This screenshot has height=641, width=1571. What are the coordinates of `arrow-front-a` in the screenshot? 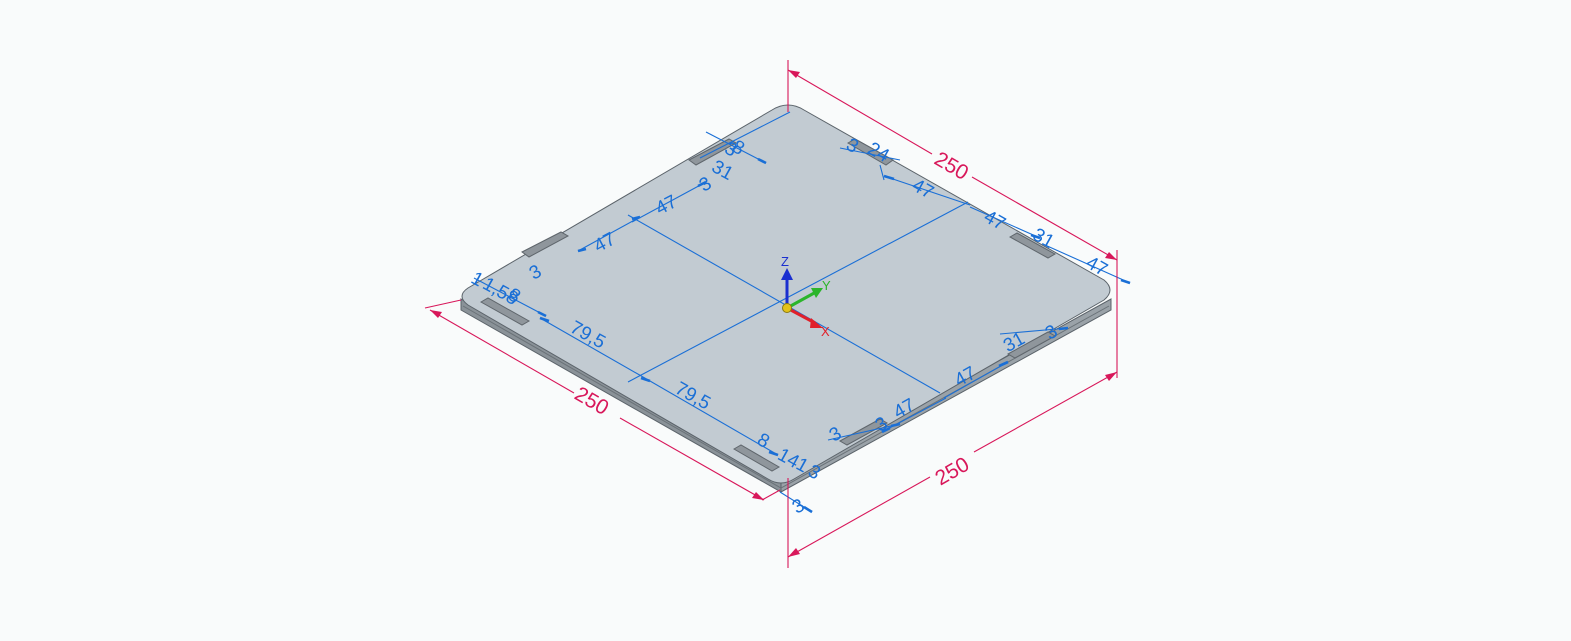 It's located at (794, 552).